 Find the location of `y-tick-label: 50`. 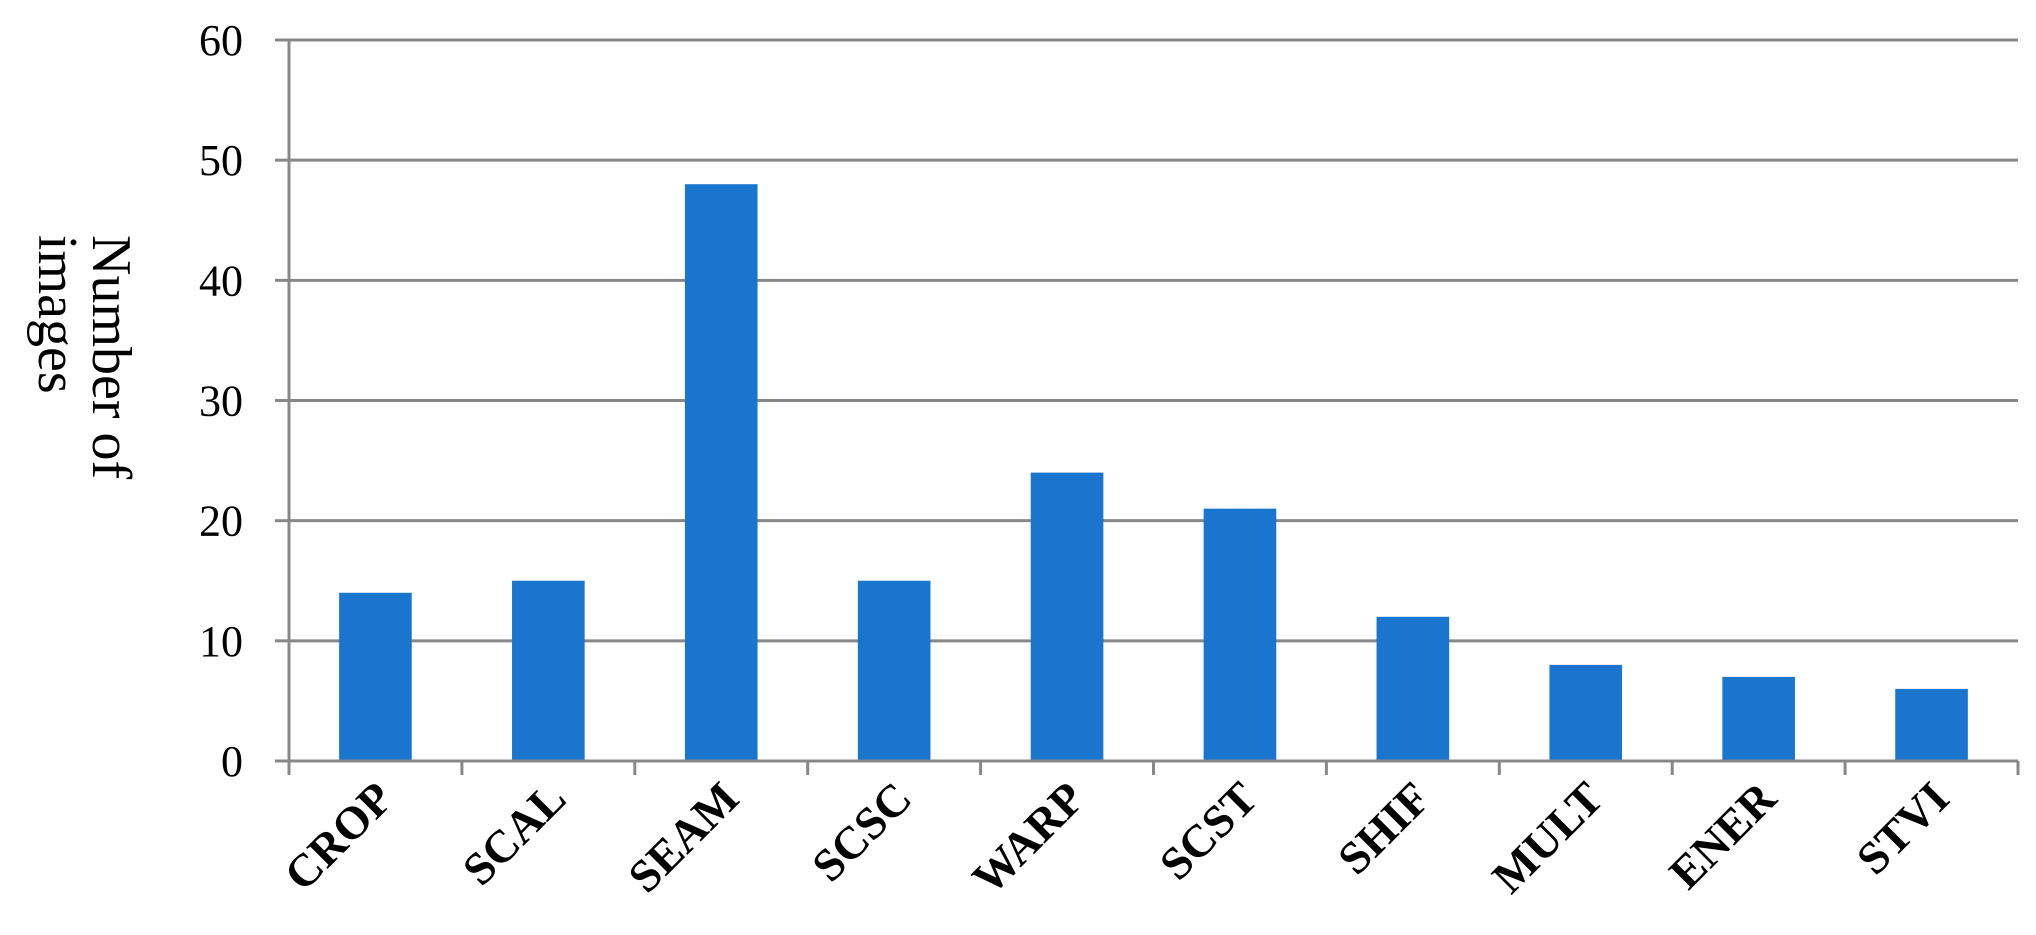

y-tick-label: 50 is located at coordinates (221, 160).